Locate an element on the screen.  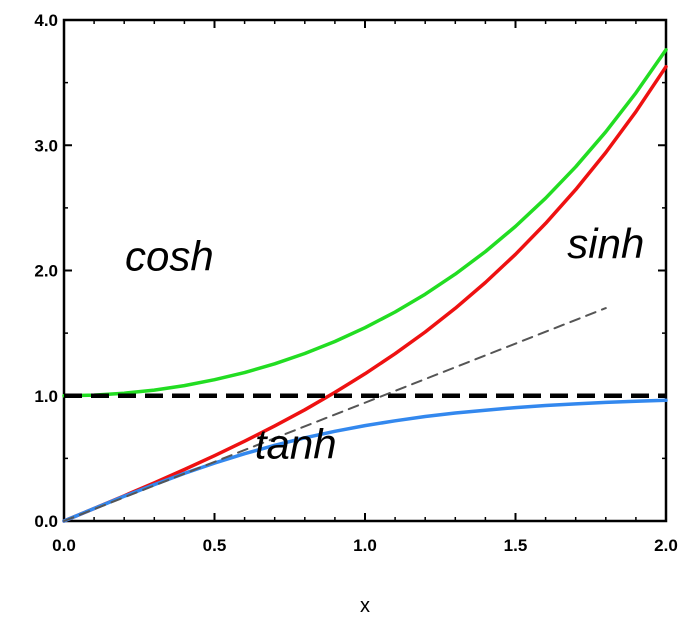
y-tick-label: 2.0 is located at coordinates (46, 271).